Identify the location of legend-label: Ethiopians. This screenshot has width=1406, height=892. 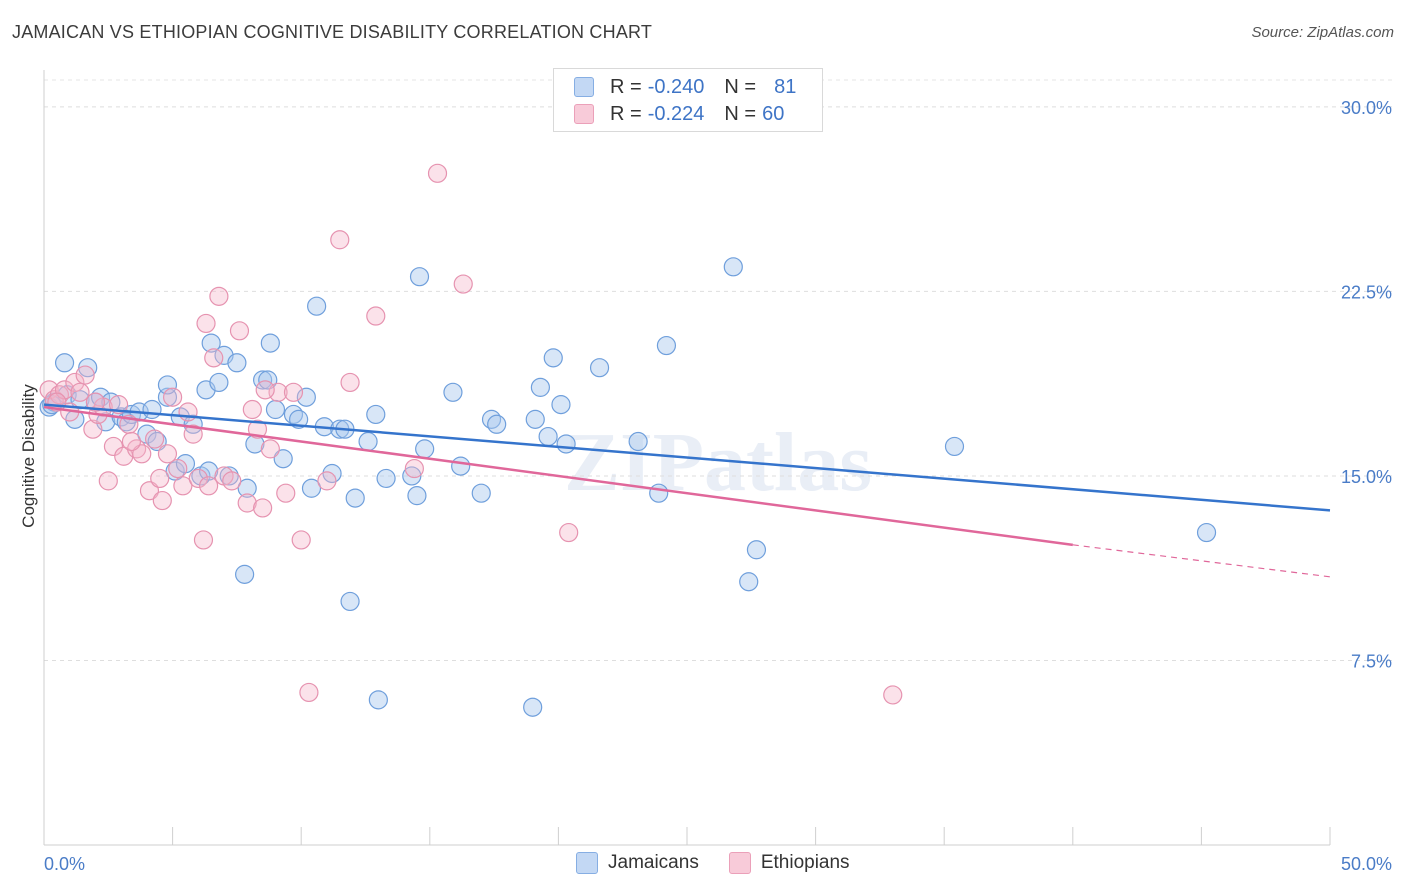
(805, 862).